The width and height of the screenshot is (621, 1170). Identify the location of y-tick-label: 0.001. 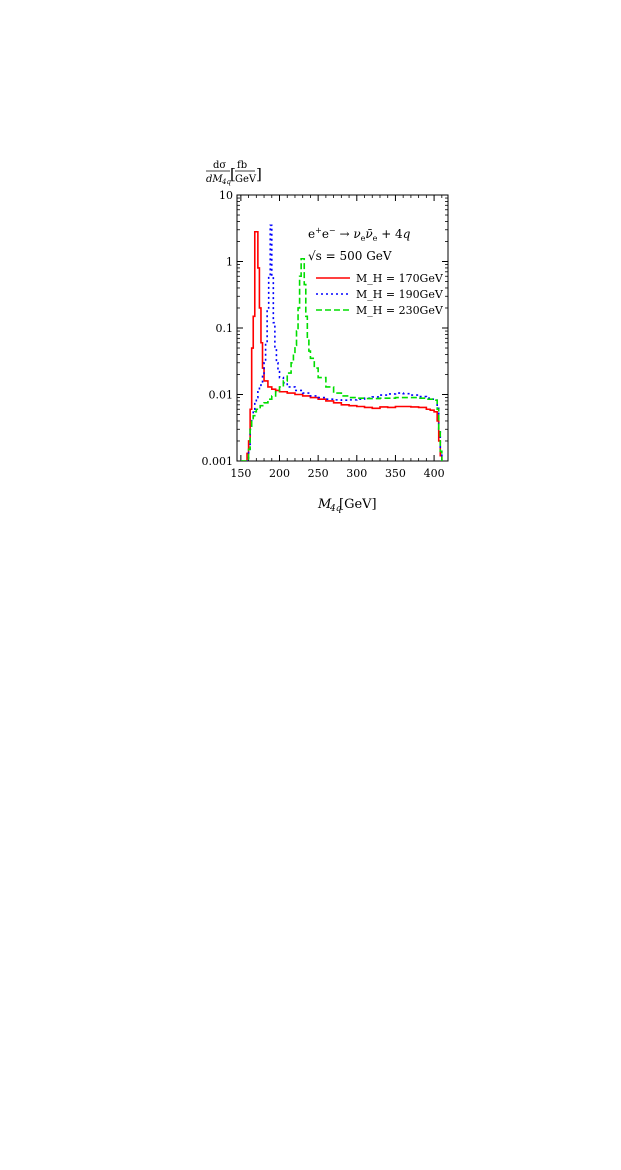
(218, 461).